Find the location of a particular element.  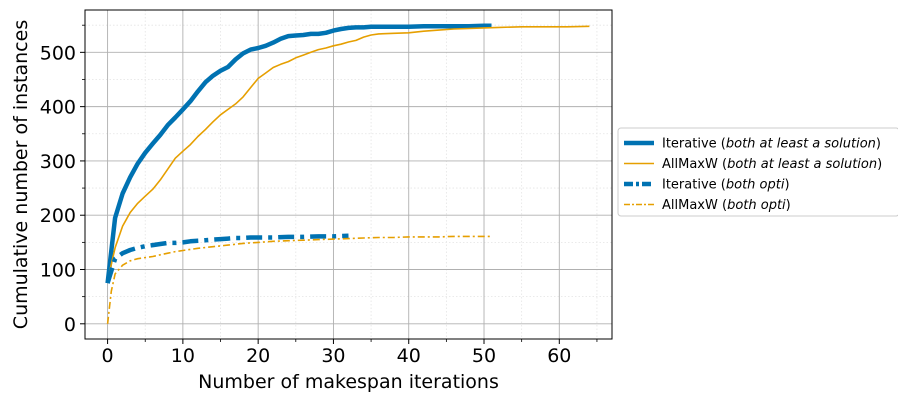

y-axis-ticks: 0 100 200 300 400 500 is located at coordinates (62, 180).